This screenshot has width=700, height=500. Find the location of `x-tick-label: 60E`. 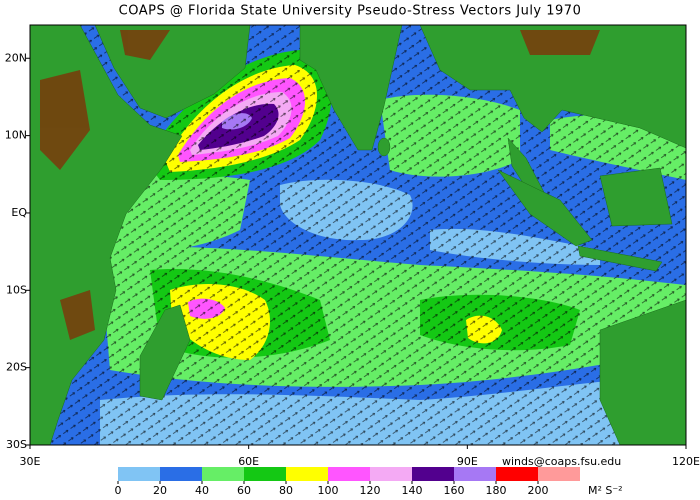

x-tick-label: 60E is located at coordinates (248, 461).